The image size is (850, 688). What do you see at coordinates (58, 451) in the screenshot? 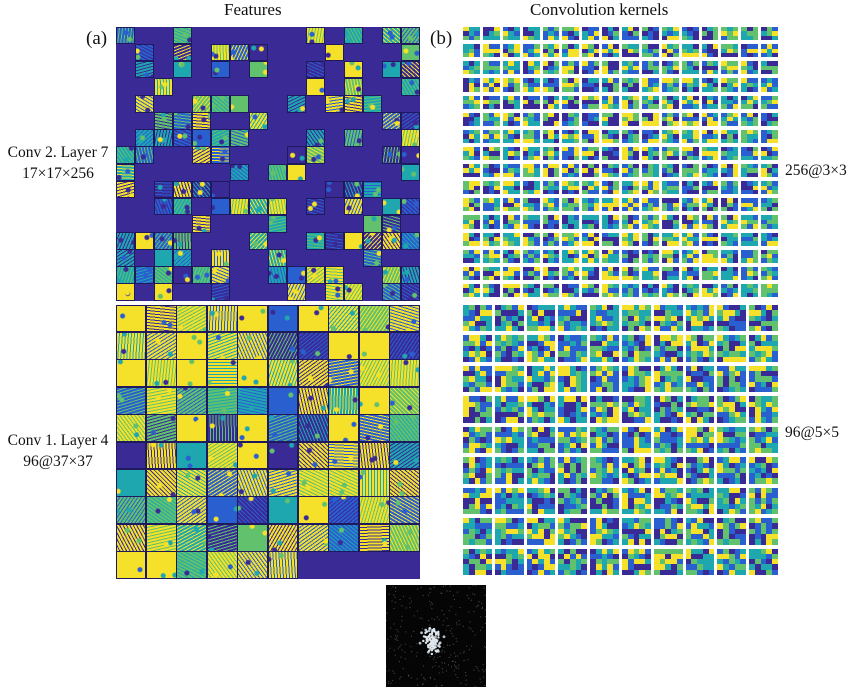
I see `conv1-layer-label: Conv 1. Layer 4 96@37×37` at bounding box center [58, 451].